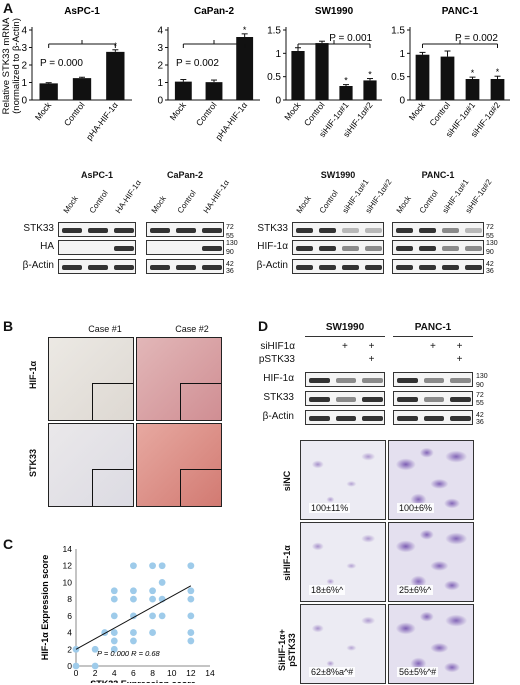 The image size is (520, 685). I want to click on blot-row-label: HIF-1α, so click(272, 246).